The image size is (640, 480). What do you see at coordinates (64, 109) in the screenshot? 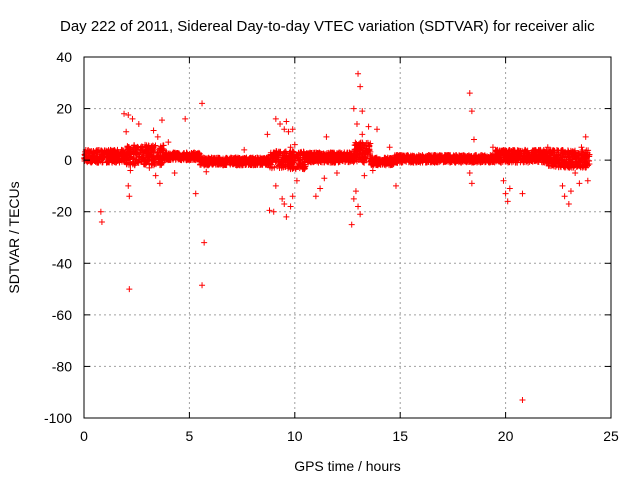
I see `y-tick-label: 20` at bounding box center [64, 109].